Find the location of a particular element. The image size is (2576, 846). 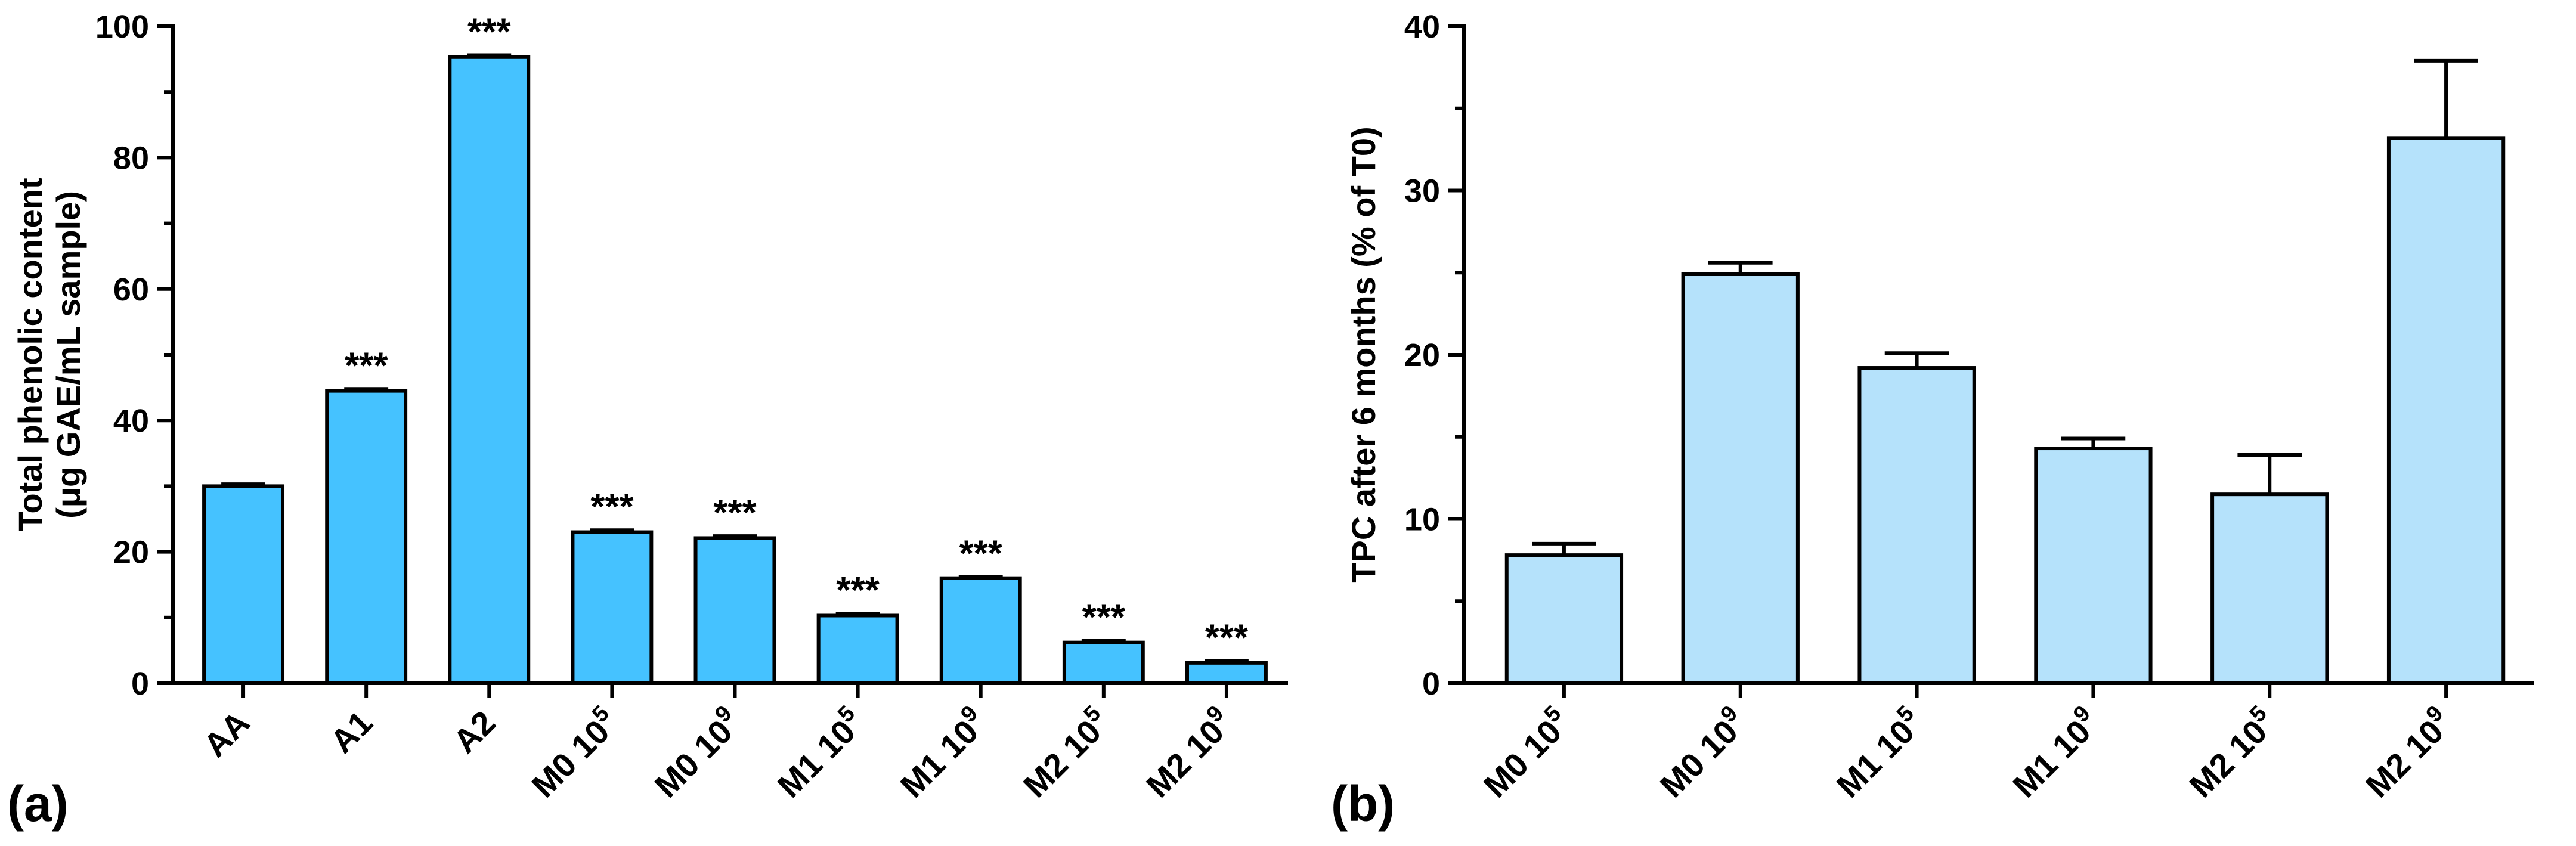

x-tick-label-base: A2 is located at coordinates (474, 732).